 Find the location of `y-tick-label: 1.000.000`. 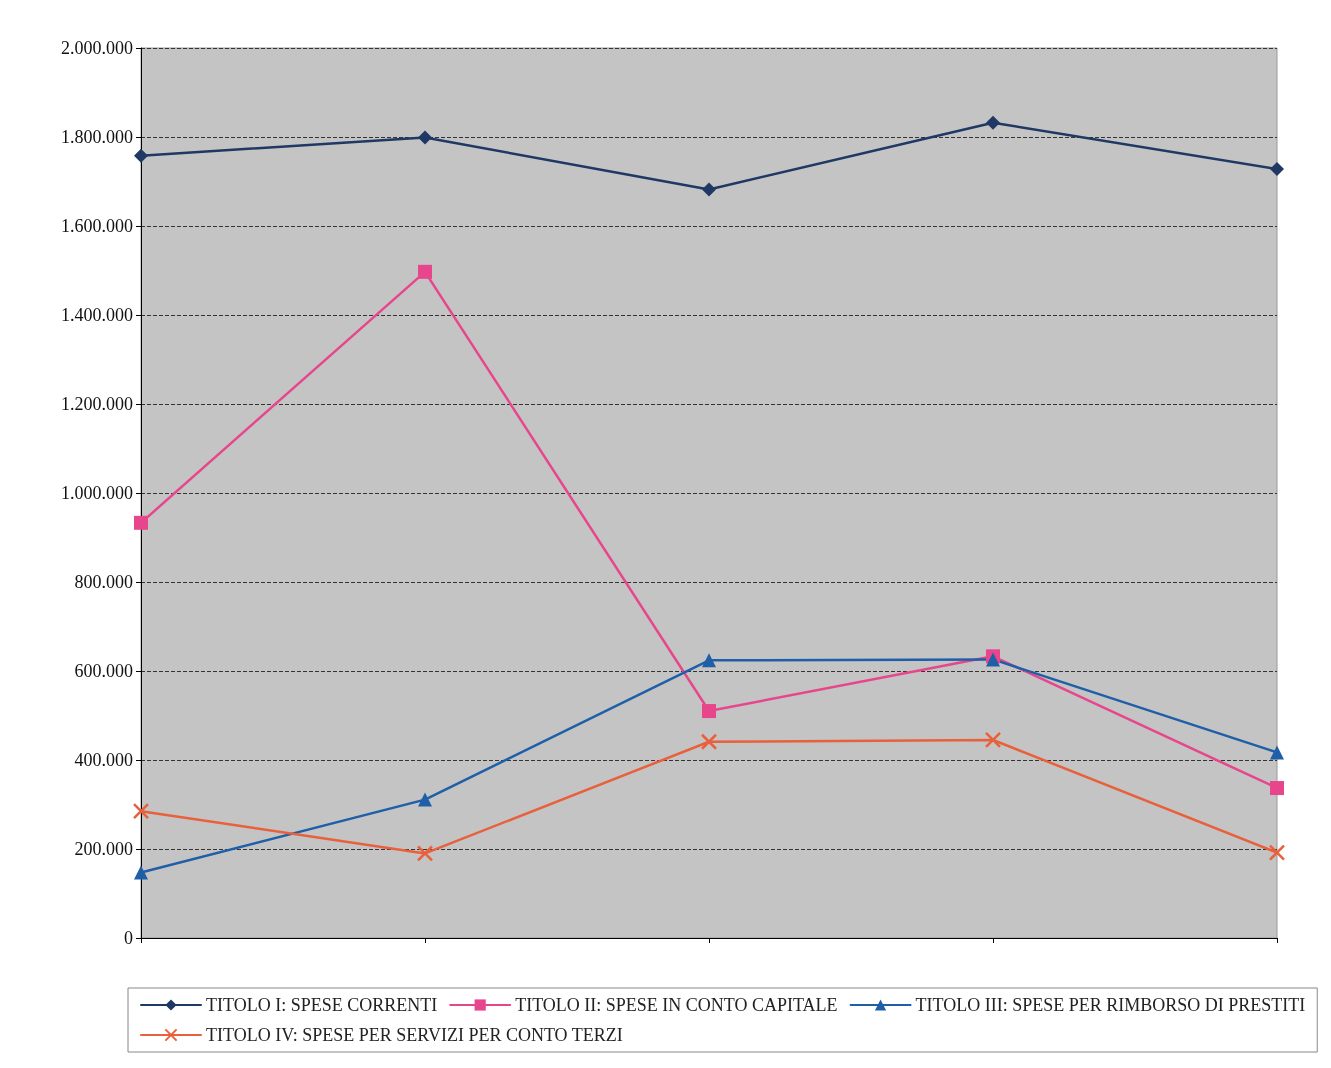

y-tick-label: 1.000.000 is located at coordinates (97, 493).